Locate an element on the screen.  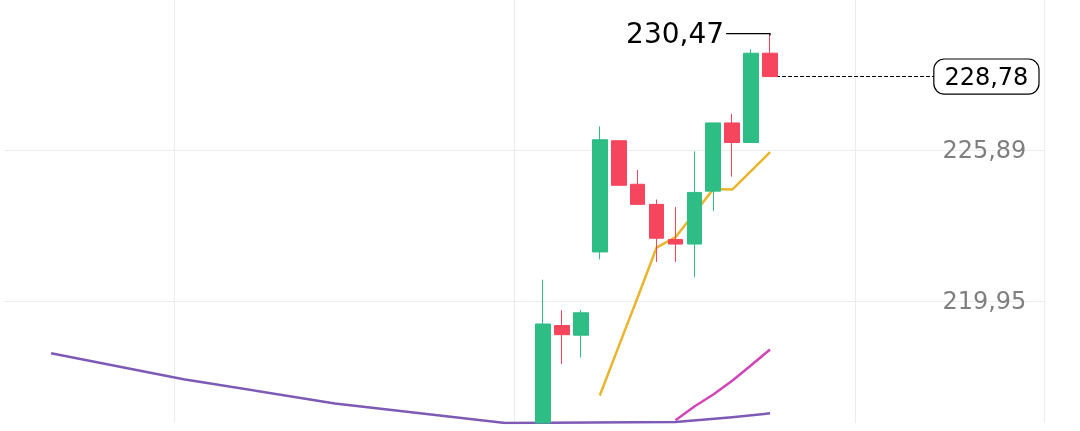
annotation: 230,47 is located at coordinates (675, 34).